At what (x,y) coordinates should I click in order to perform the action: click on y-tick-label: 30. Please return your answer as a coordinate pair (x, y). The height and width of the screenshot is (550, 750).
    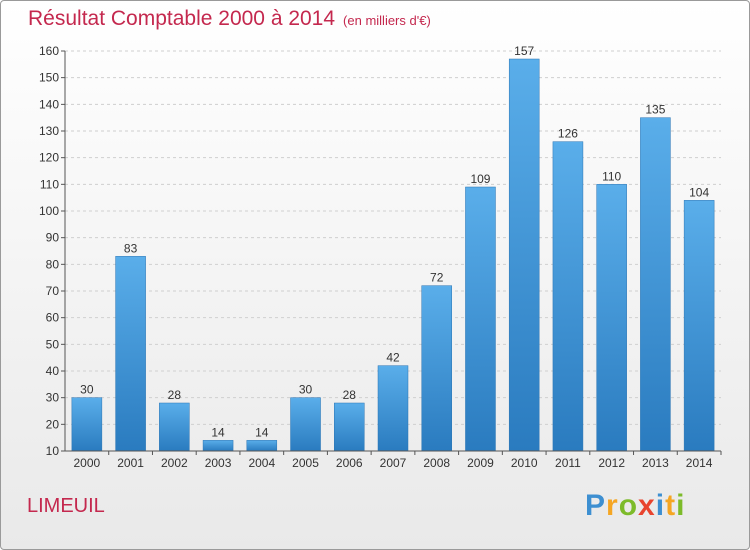
    Looking at the image, I should click on (53, 398).